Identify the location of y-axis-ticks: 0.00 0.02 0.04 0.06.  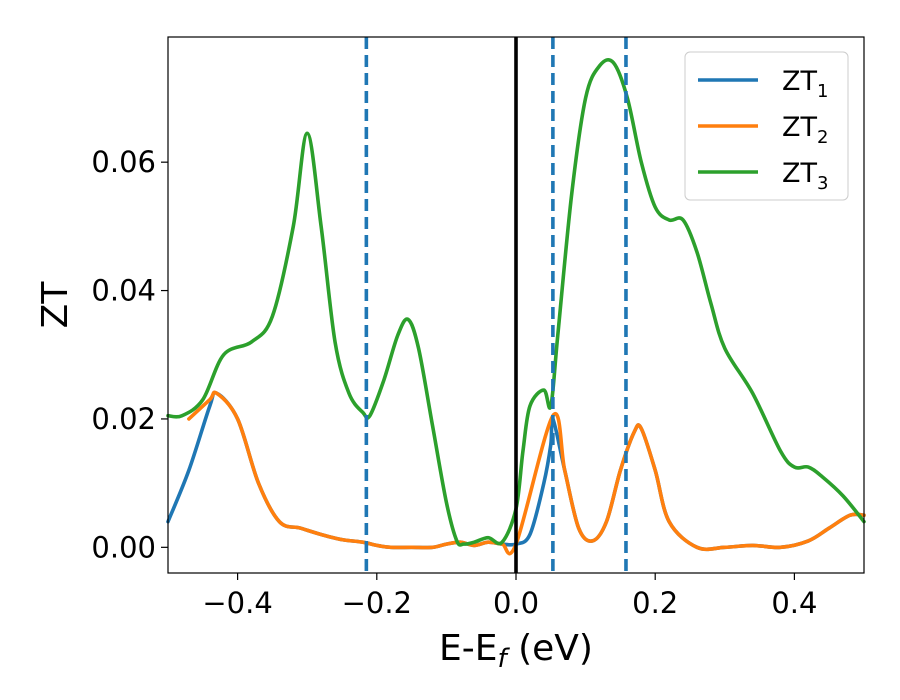
(129, 354).